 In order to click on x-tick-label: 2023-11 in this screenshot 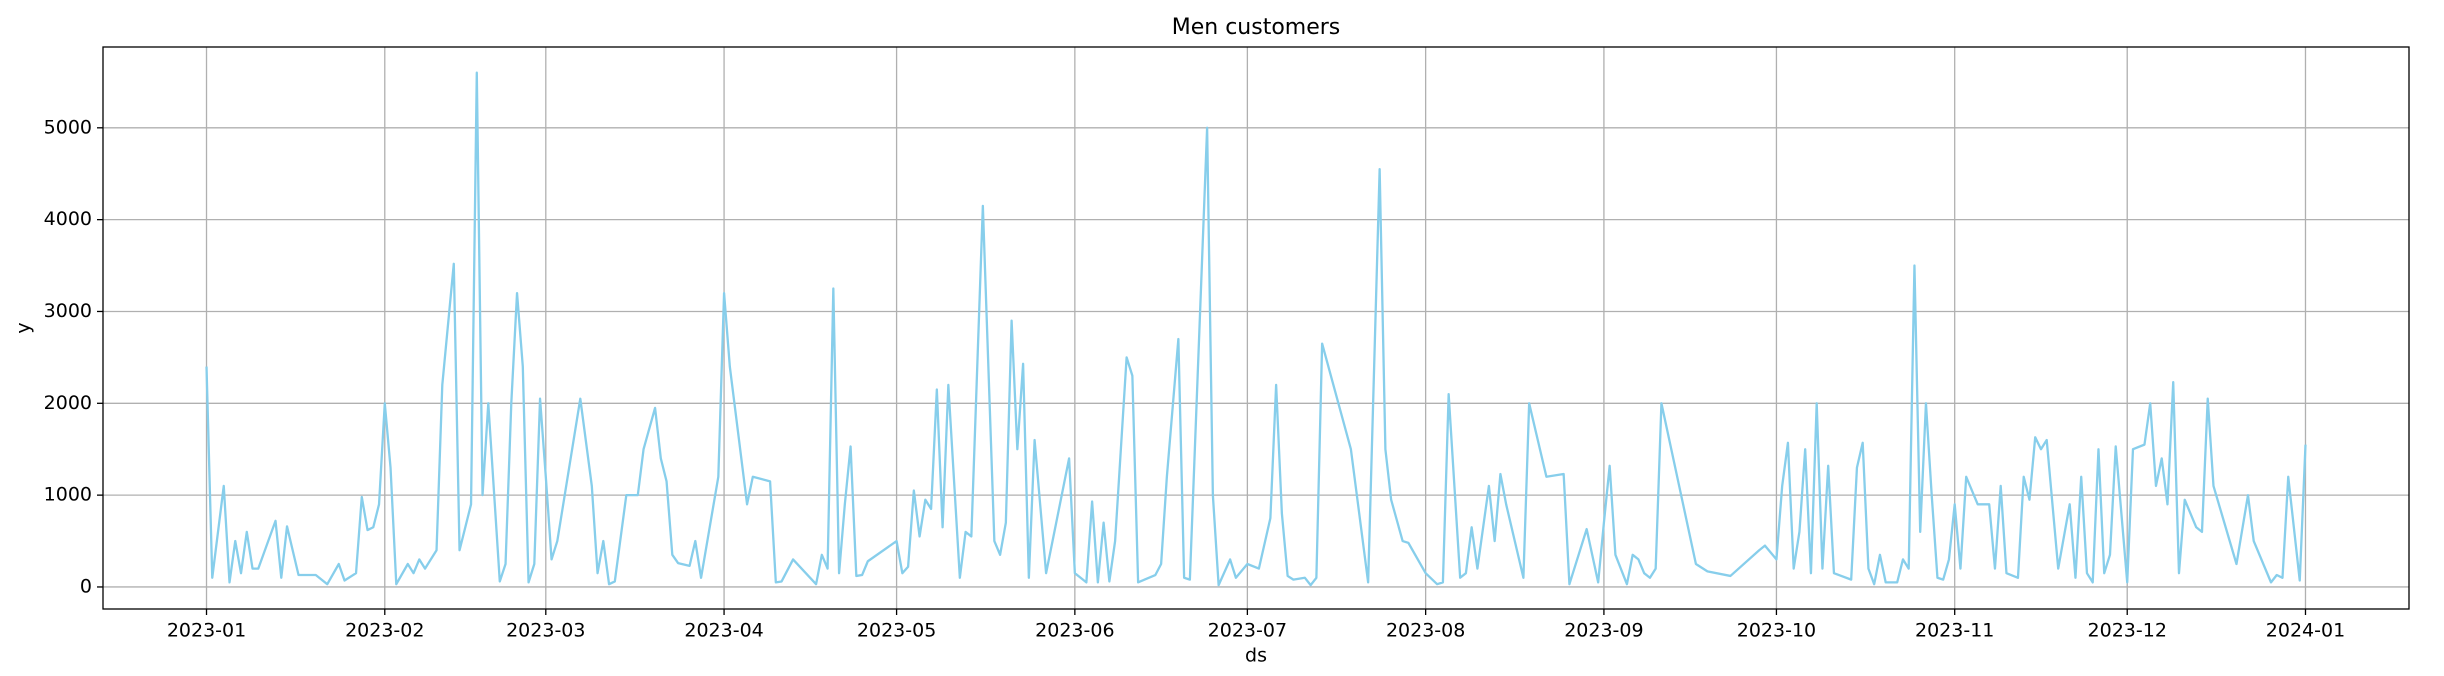, I will do `click(1954, 631)`.